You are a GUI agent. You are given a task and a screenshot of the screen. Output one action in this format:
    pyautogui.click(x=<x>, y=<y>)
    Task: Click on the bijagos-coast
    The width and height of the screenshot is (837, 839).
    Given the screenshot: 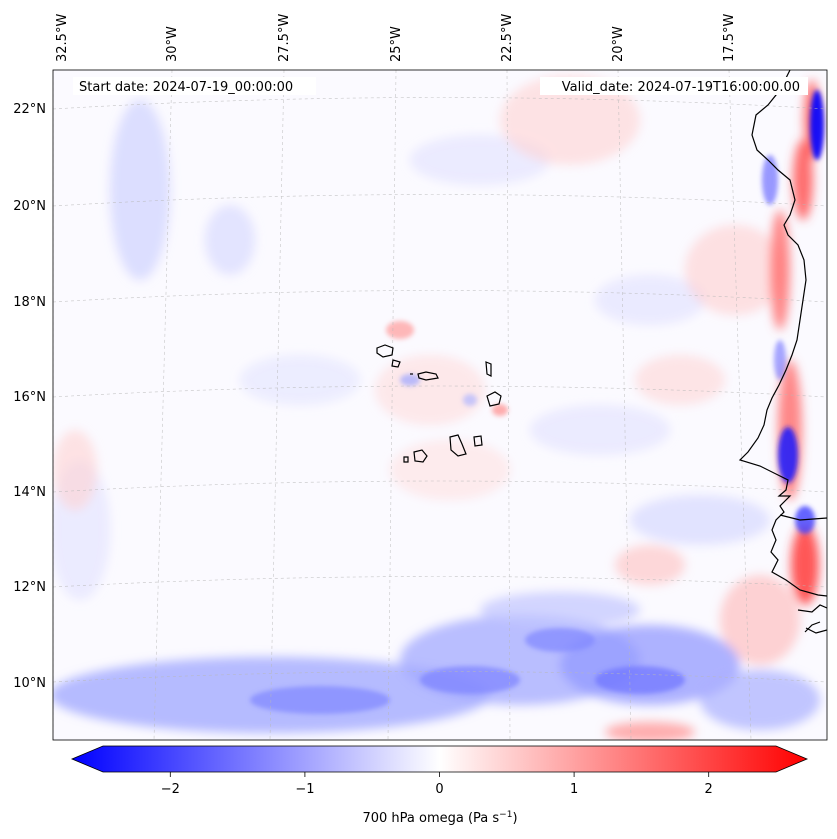 What is the action you would take?
    pyautogui.click(x=812, y=608)
    